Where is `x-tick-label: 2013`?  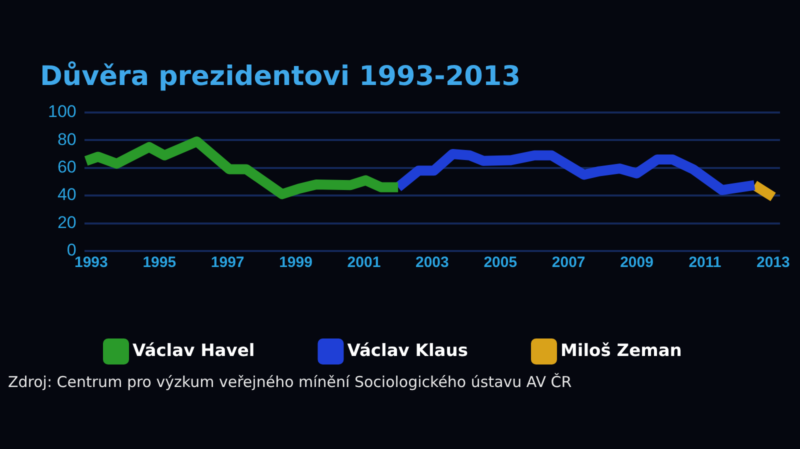
x-tick-label: 2013 is located at coordinates (773, 263).